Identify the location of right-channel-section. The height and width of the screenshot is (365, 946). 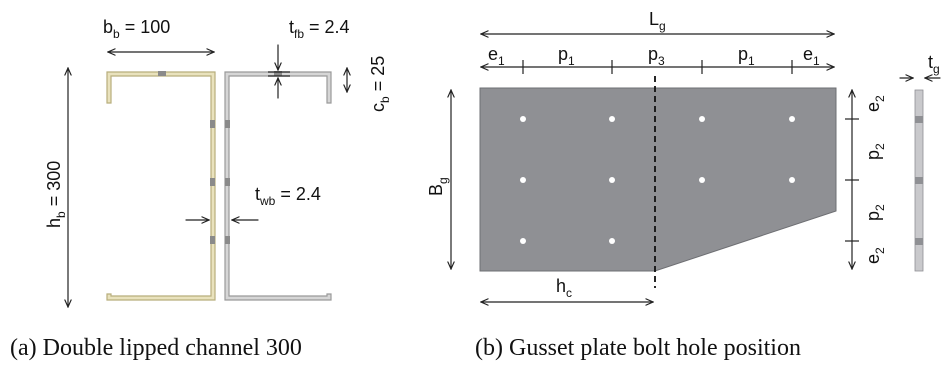
(278, 186).